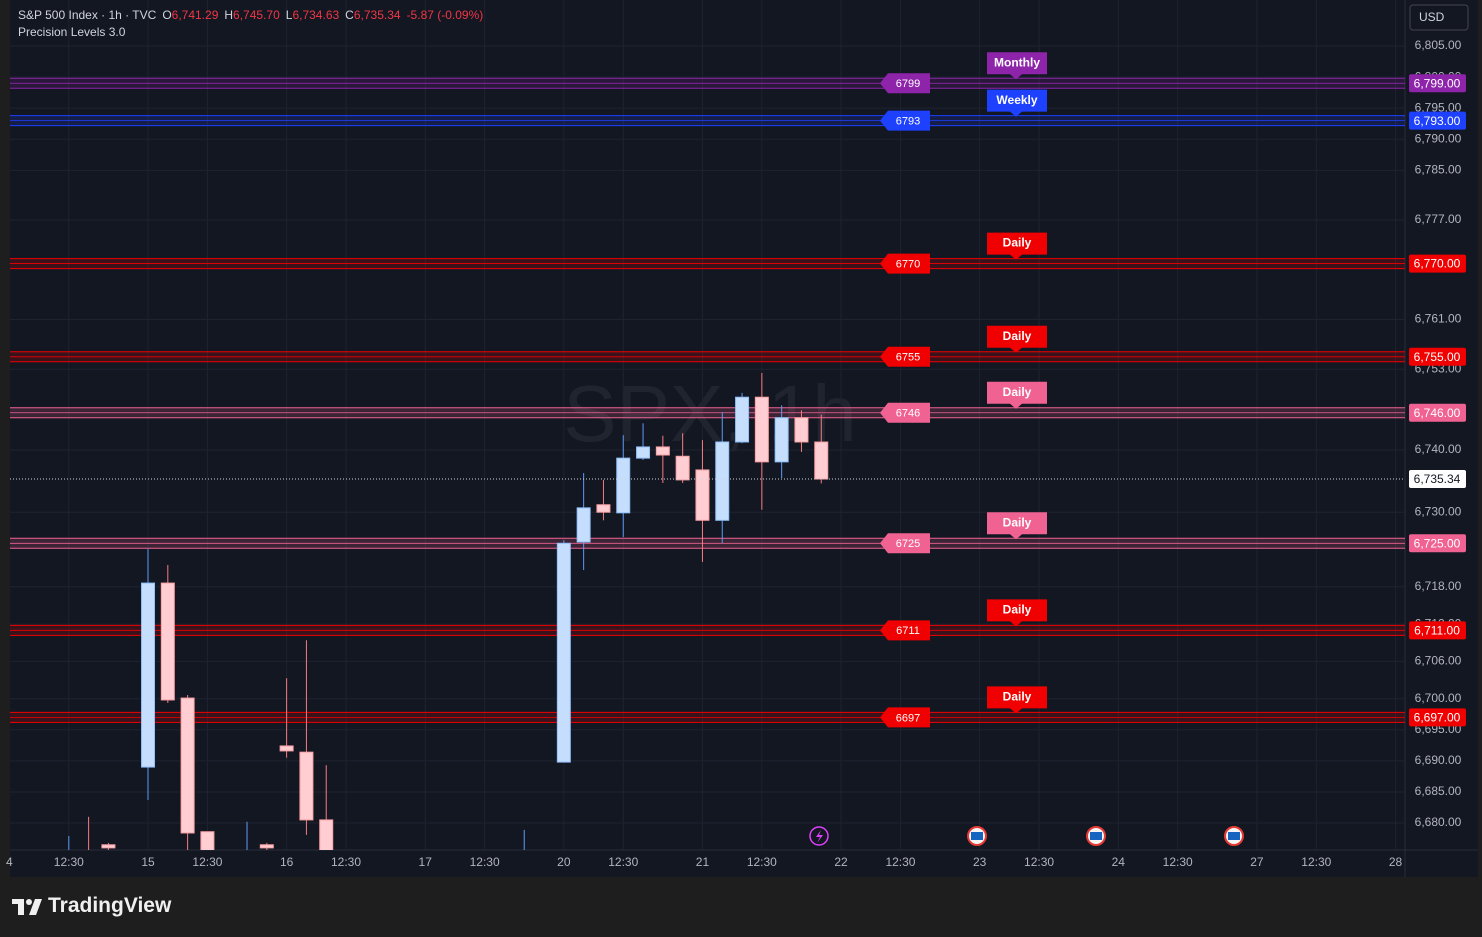  I want to click on x-tick-label: 20, so click(564, 862).